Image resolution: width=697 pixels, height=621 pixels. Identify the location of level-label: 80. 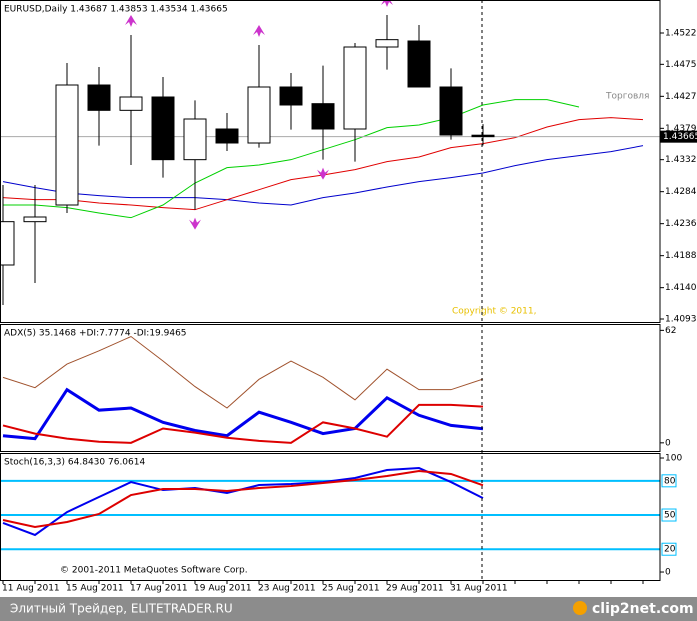
(670, 481).